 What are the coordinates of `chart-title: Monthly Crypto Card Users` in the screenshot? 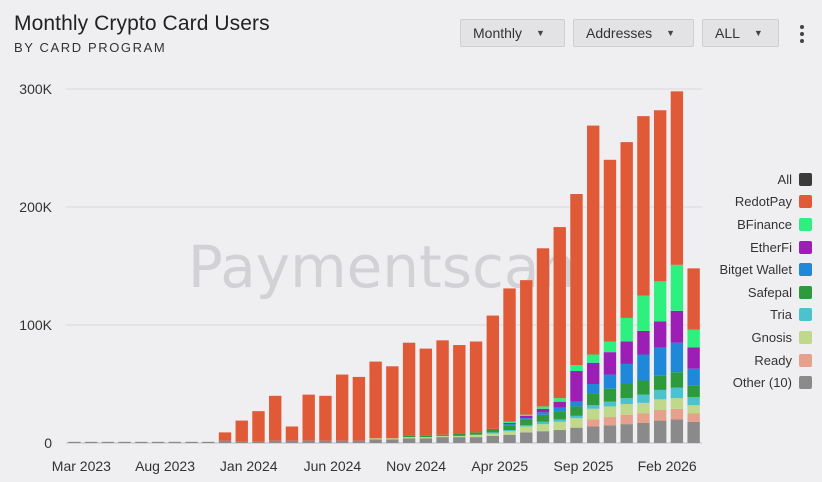 It's located at (142, 23).